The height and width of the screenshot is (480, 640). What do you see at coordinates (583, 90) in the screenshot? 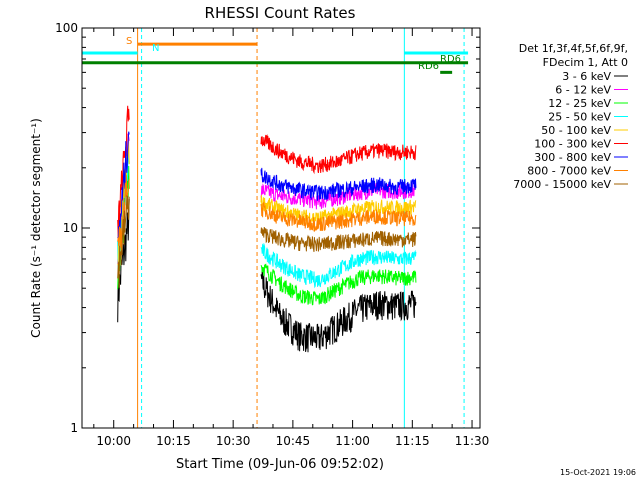
I see `legend-label: 6 - 12 keV` at bounding box center [583, 90].